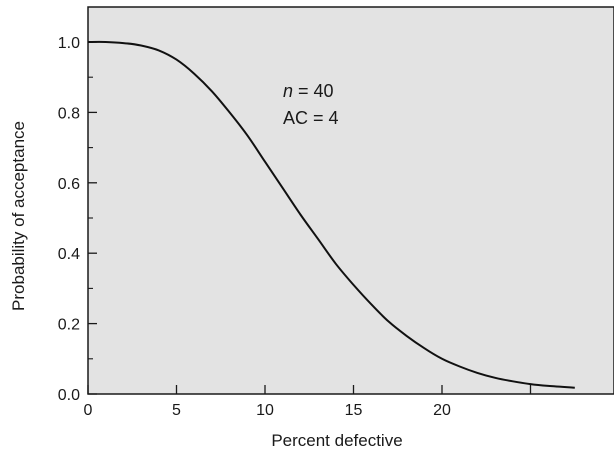 The height and width of the screenshot is (454, 614). I want to click on x-tick-label: 10, so click(265, 410).